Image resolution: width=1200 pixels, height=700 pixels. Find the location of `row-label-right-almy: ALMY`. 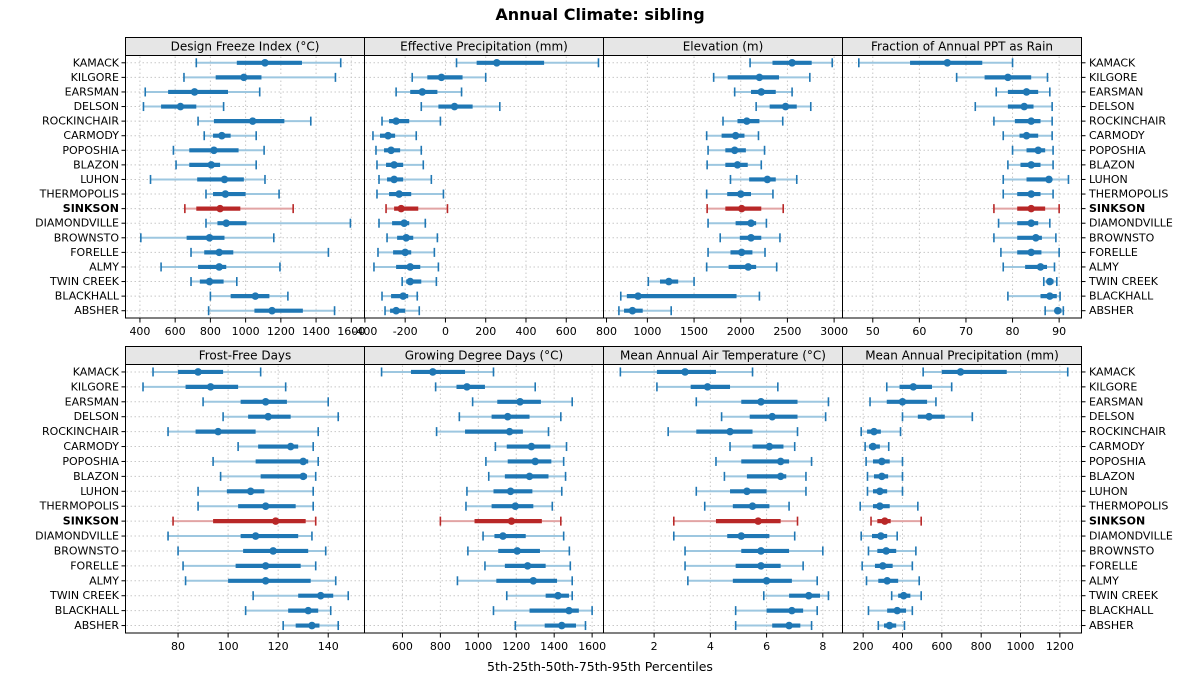

row-label-right-almy: ALMY is located at coordinates (1104, 266).